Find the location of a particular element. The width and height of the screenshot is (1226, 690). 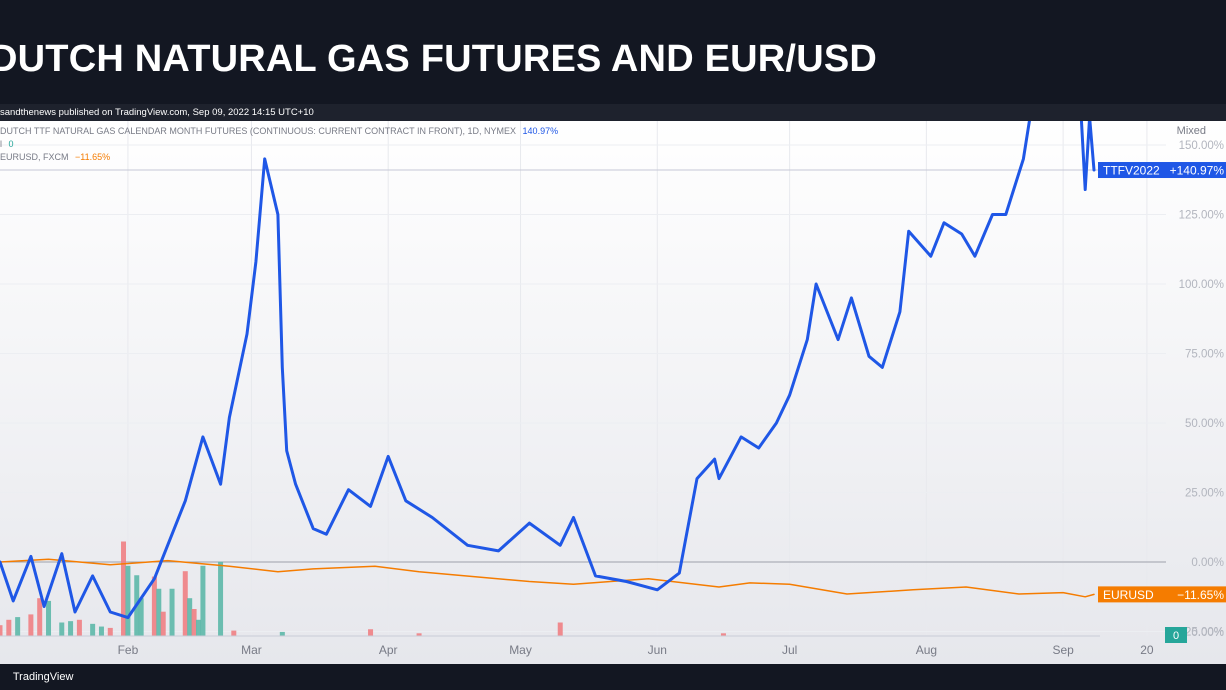

footer-brand: TradingView is located at coordinates (43, 677).